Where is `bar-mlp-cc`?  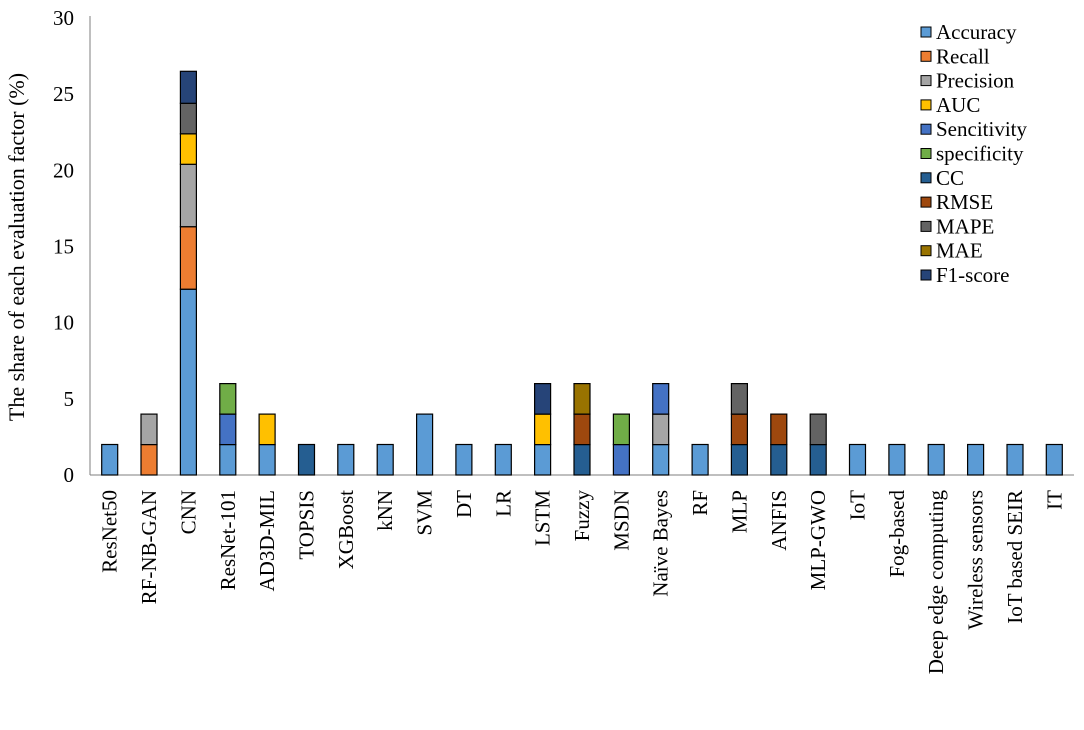 bar-mlp-cc is located at coordinates (739, 459).